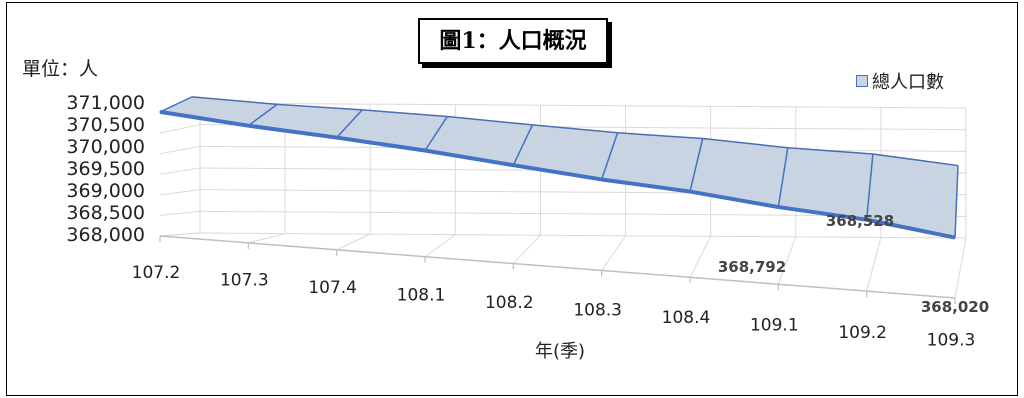 This screenshot has width=1024, height=398. I want to click on data-label: 368,792, so click(752, 267).